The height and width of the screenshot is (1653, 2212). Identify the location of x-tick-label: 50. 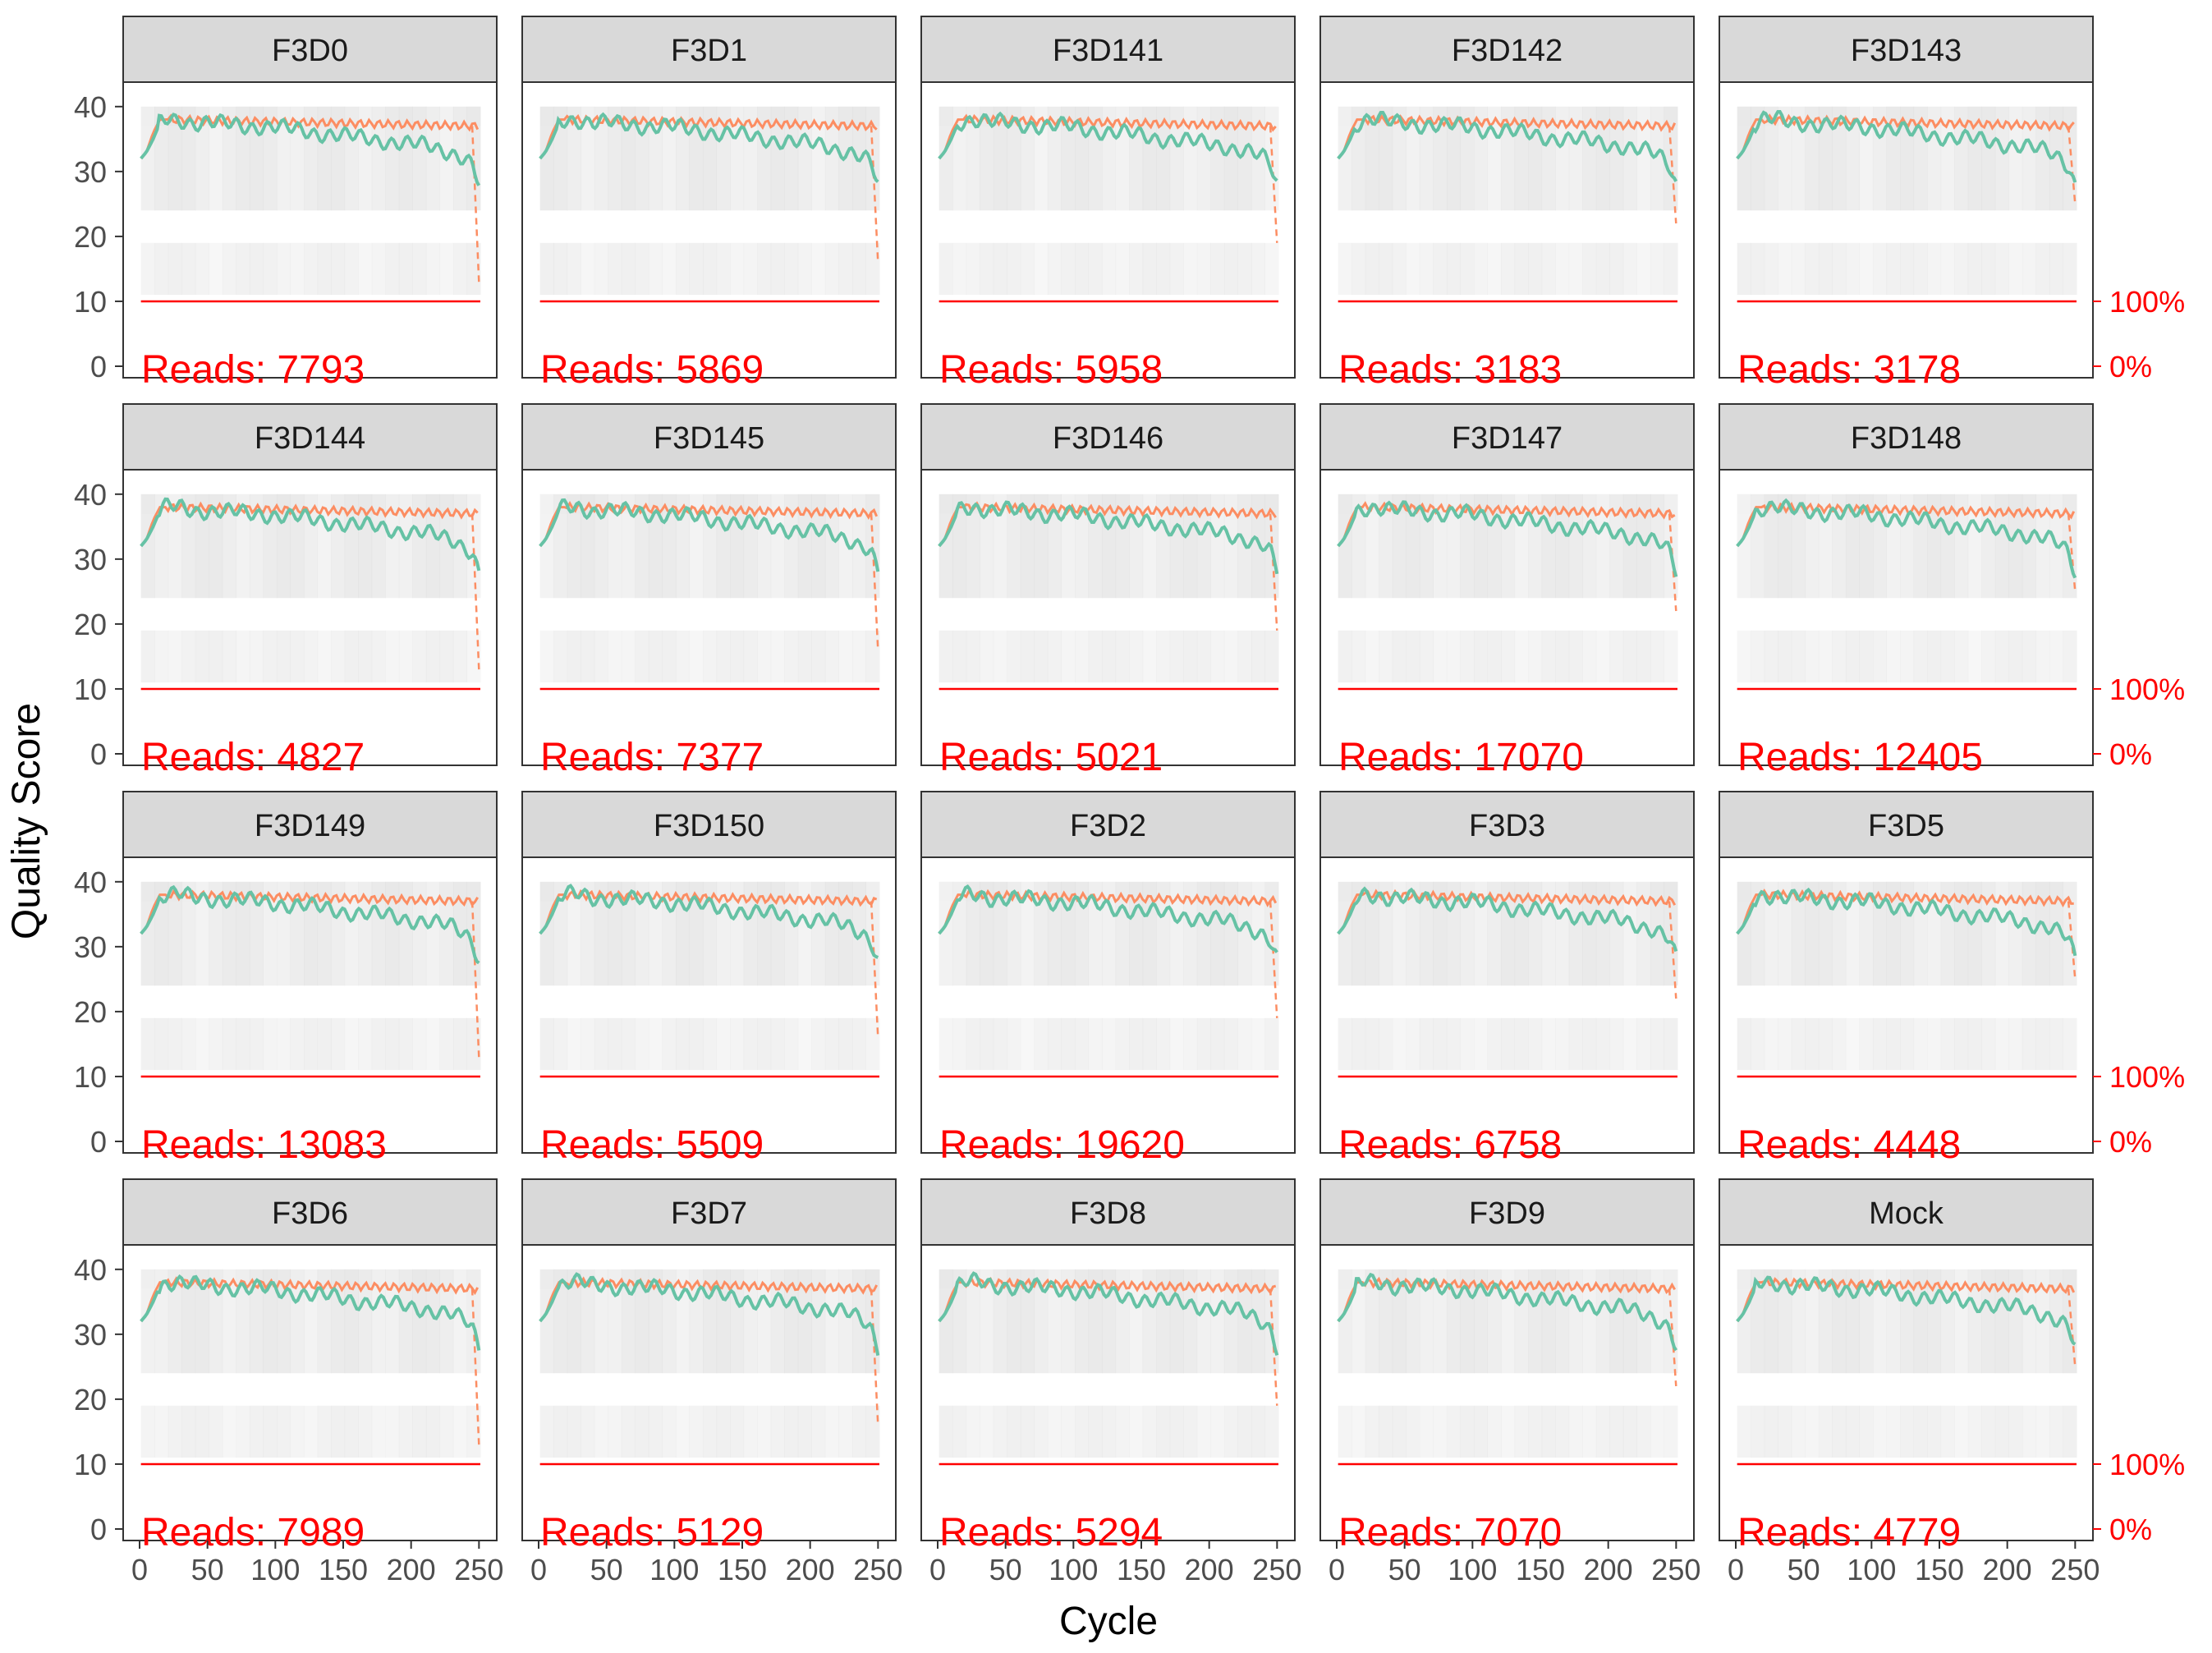
(1803, 1569).